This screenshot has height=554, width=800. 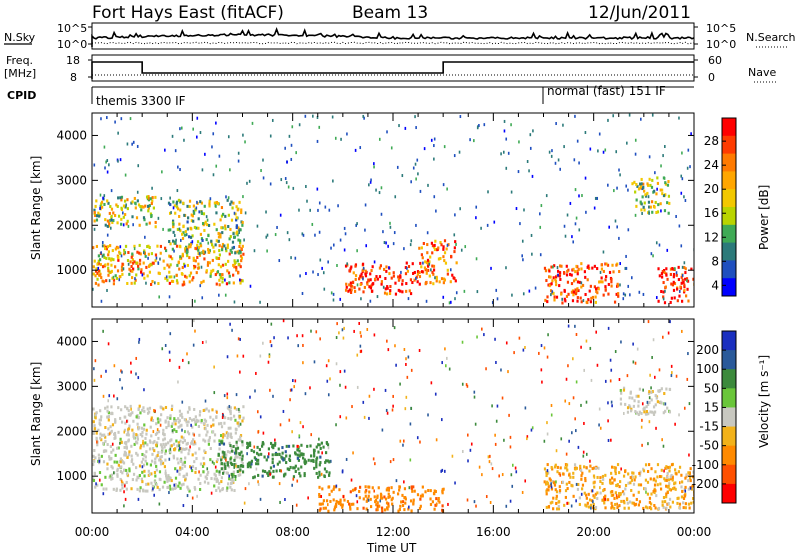 I want to click on freq-strip: Freq. [MHz] 18 8 60 0 Nave, so click(x=390, y=69).